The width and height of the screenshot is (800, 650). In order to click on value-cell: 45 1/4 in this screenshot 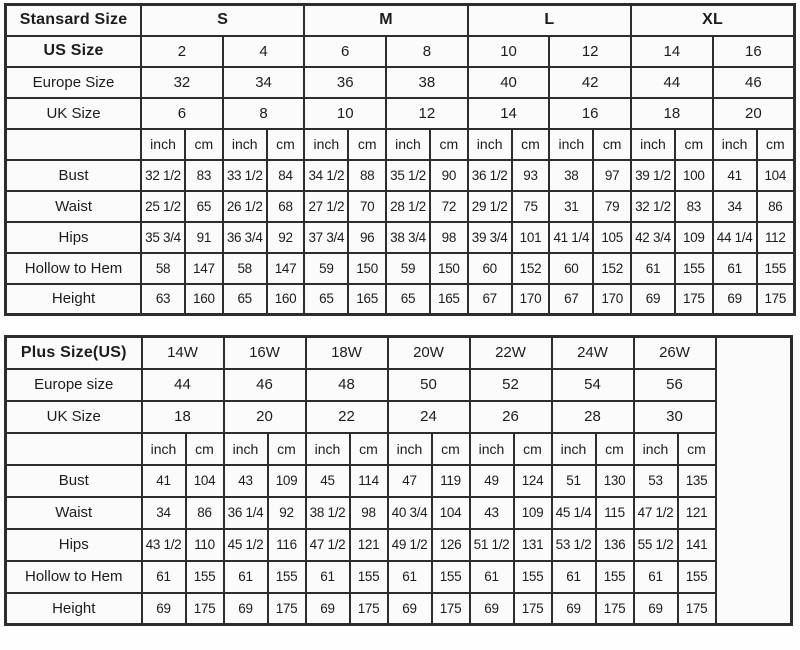, I will do `click(573, 512)`.